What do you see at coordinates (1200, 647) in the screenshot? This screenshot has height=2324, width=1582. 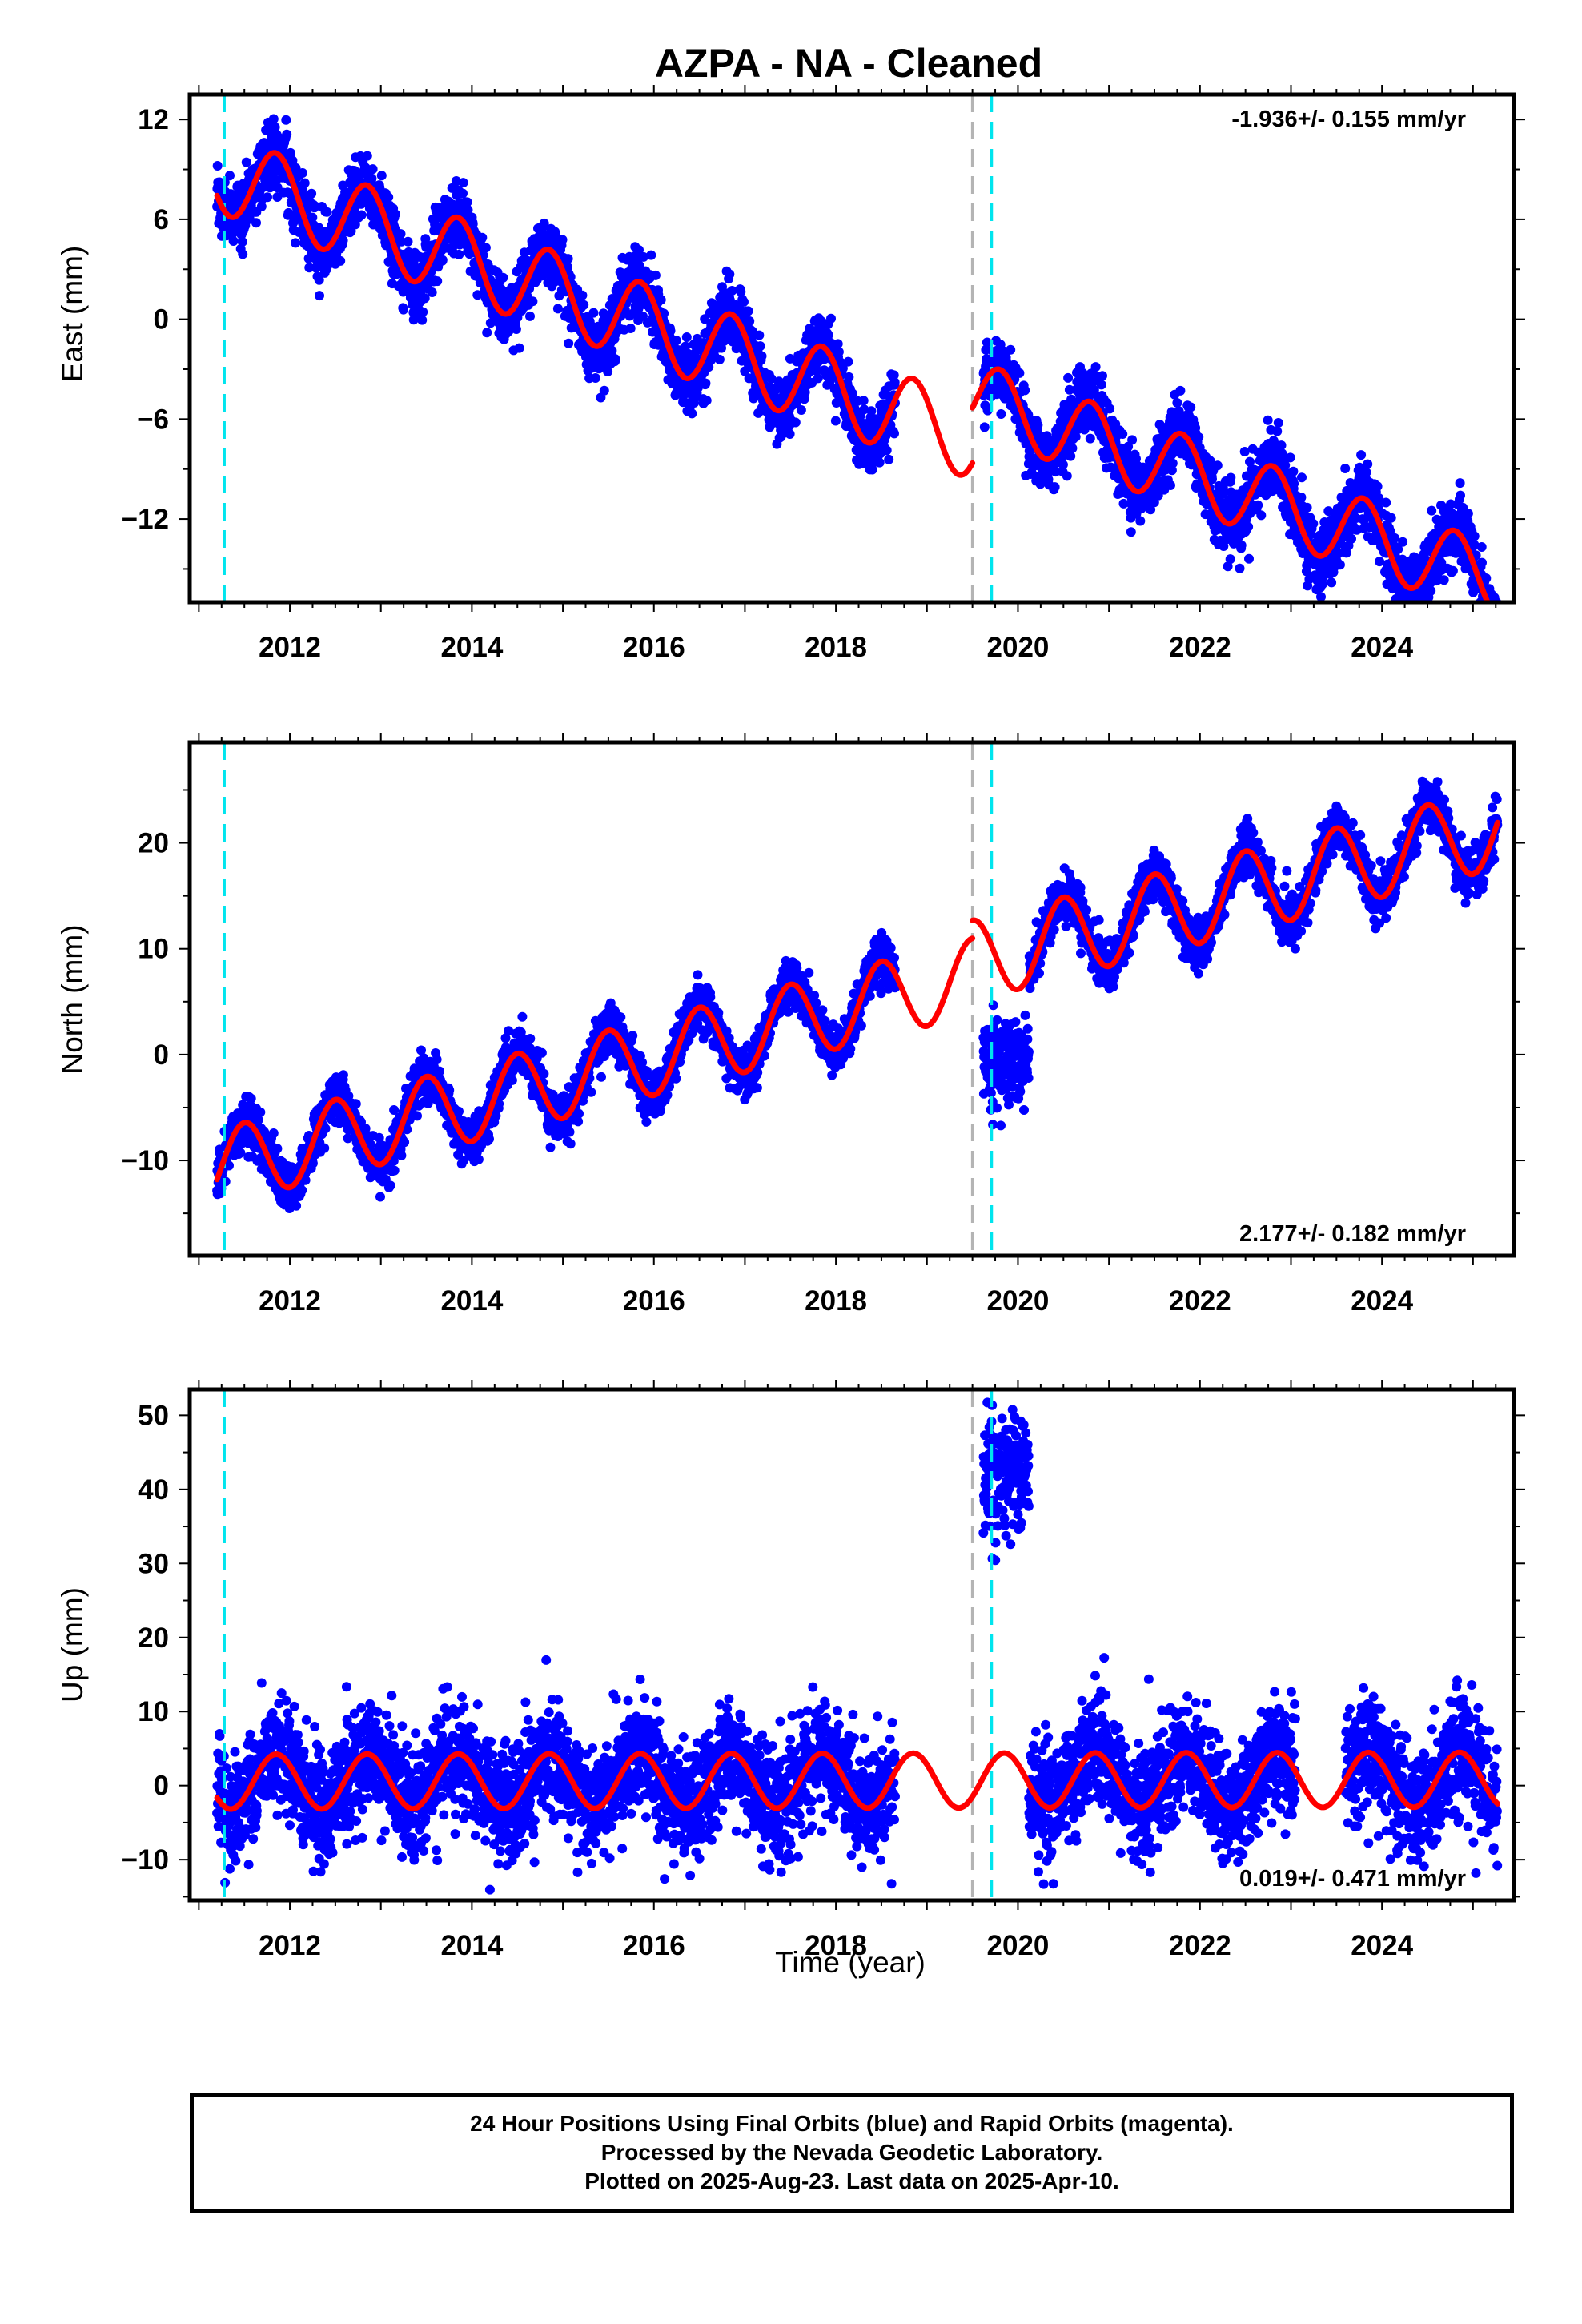 I see `east-x-tick-label: 2022` at bounding box center [1200, 647].